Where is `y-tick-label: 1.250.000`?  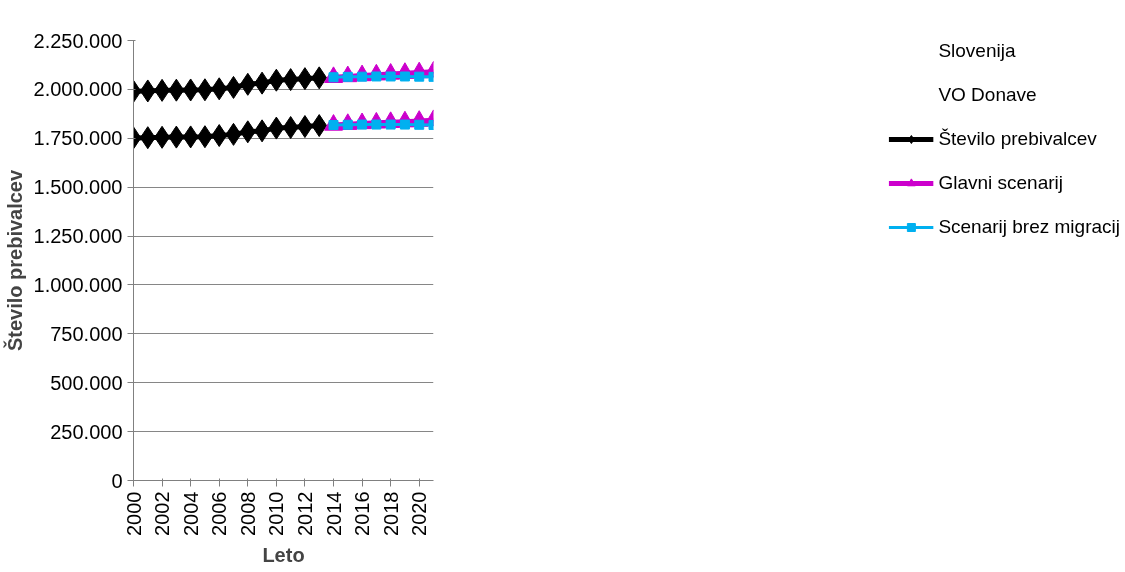 y-tick-label: 1.250.000 is located at coordinates (78, 236).